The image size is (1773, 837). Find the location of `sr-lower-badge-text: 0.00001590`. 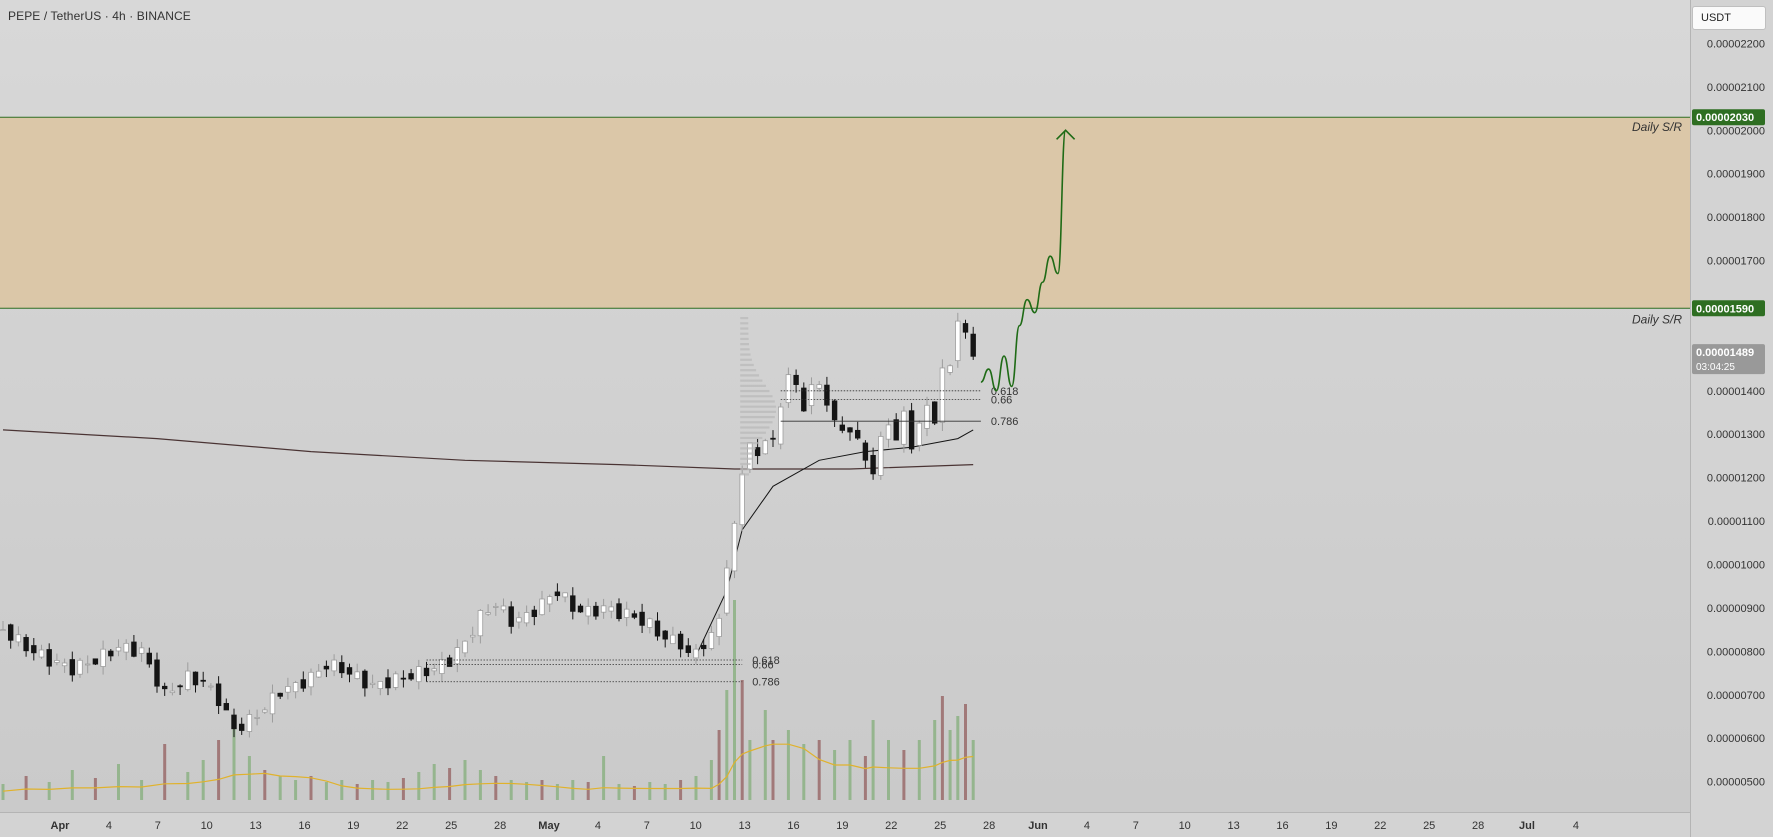

sr-lower-badge-text: 0.00001590 is located at coordinates (1725, 309).